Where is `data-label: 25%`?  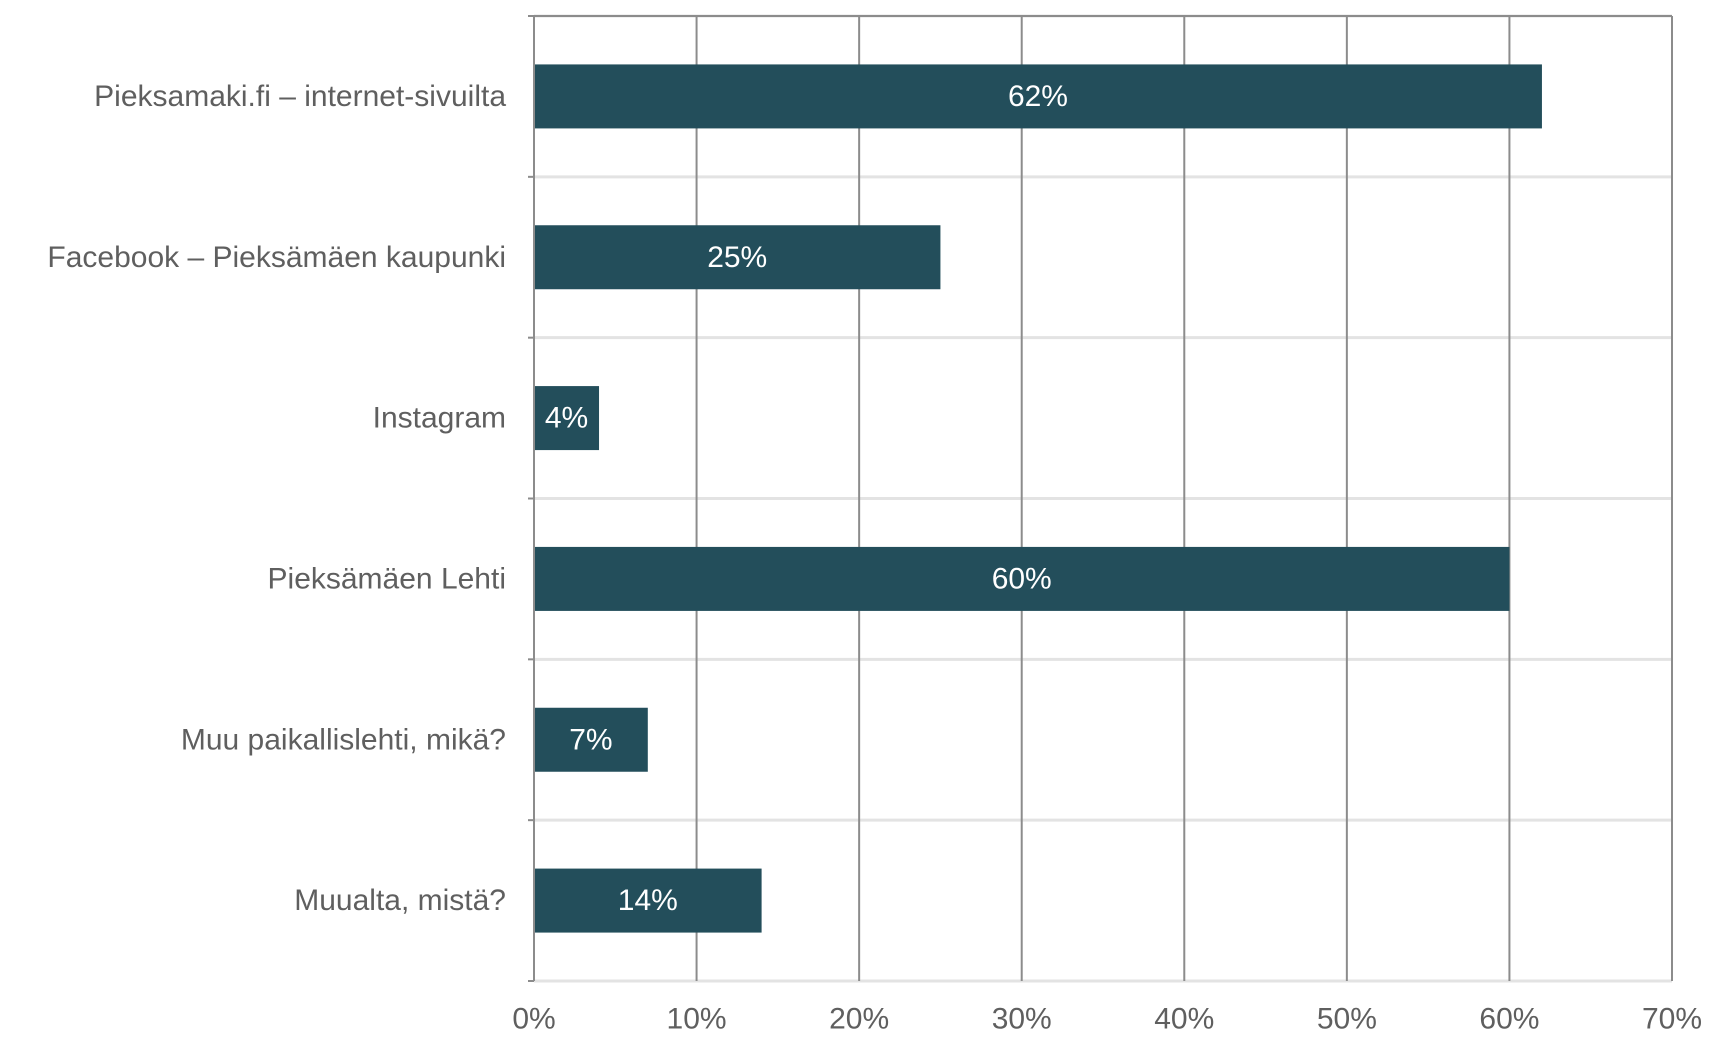 data-label: 25% is located at coordinates (737, 257).